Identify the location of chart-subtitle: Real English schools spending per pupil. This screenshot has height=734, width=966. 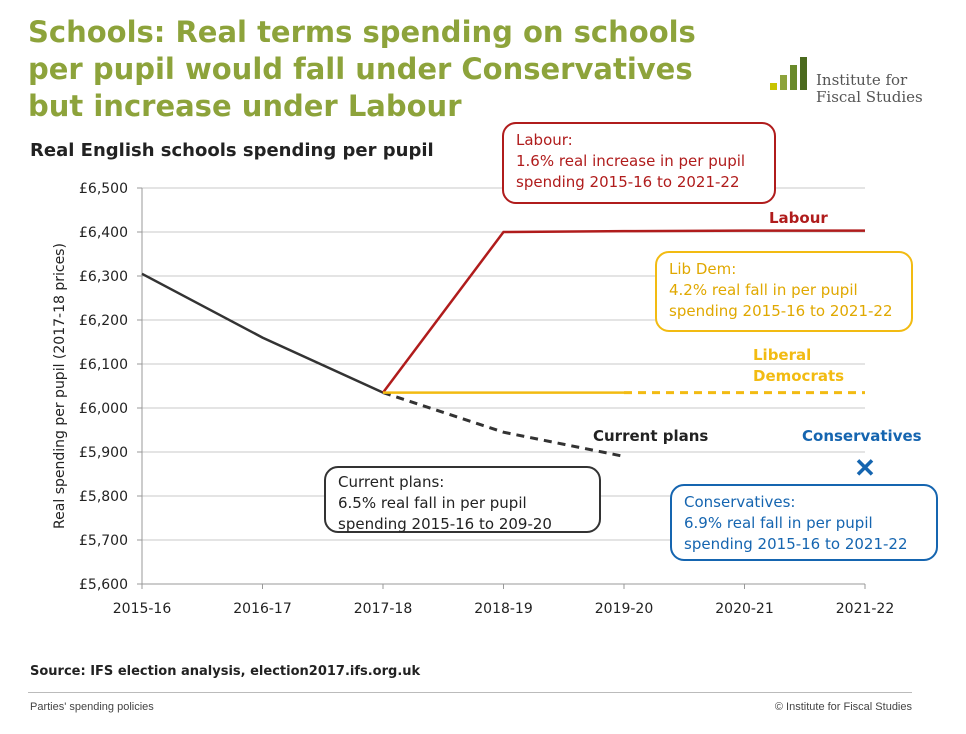
(232, 150).